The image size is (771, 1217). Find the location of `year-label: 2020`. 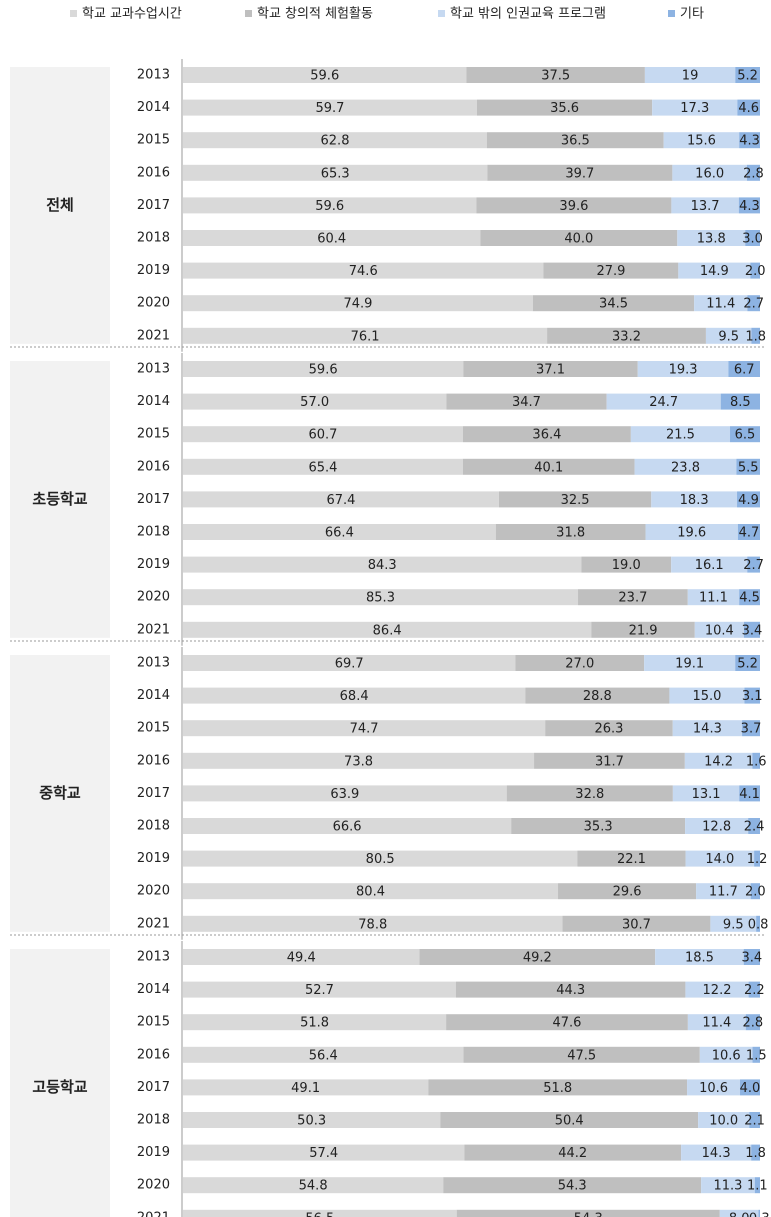

year-label: 2020 is located at coordinates (153, 303).